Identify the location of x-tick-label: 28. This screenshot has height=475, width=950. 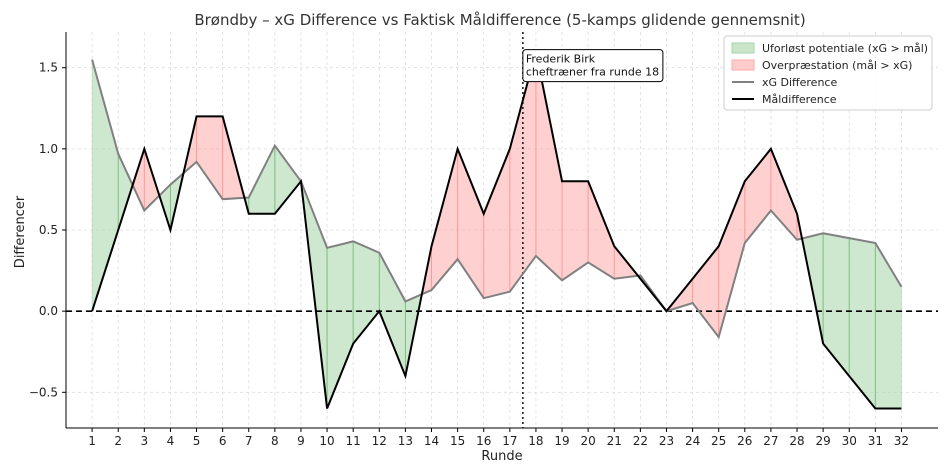
(796, 441).